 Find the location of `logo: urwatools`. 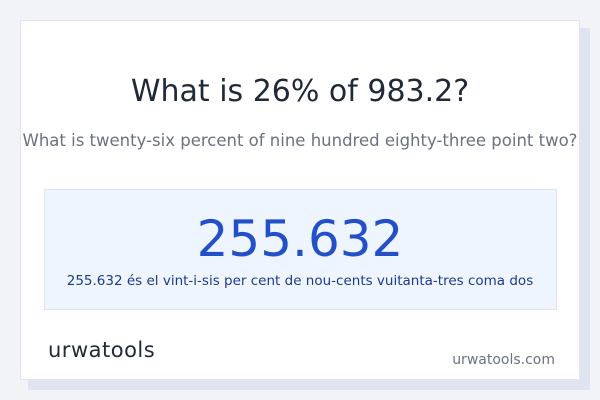

logo: urwatools is located at coordinates (102, 350).